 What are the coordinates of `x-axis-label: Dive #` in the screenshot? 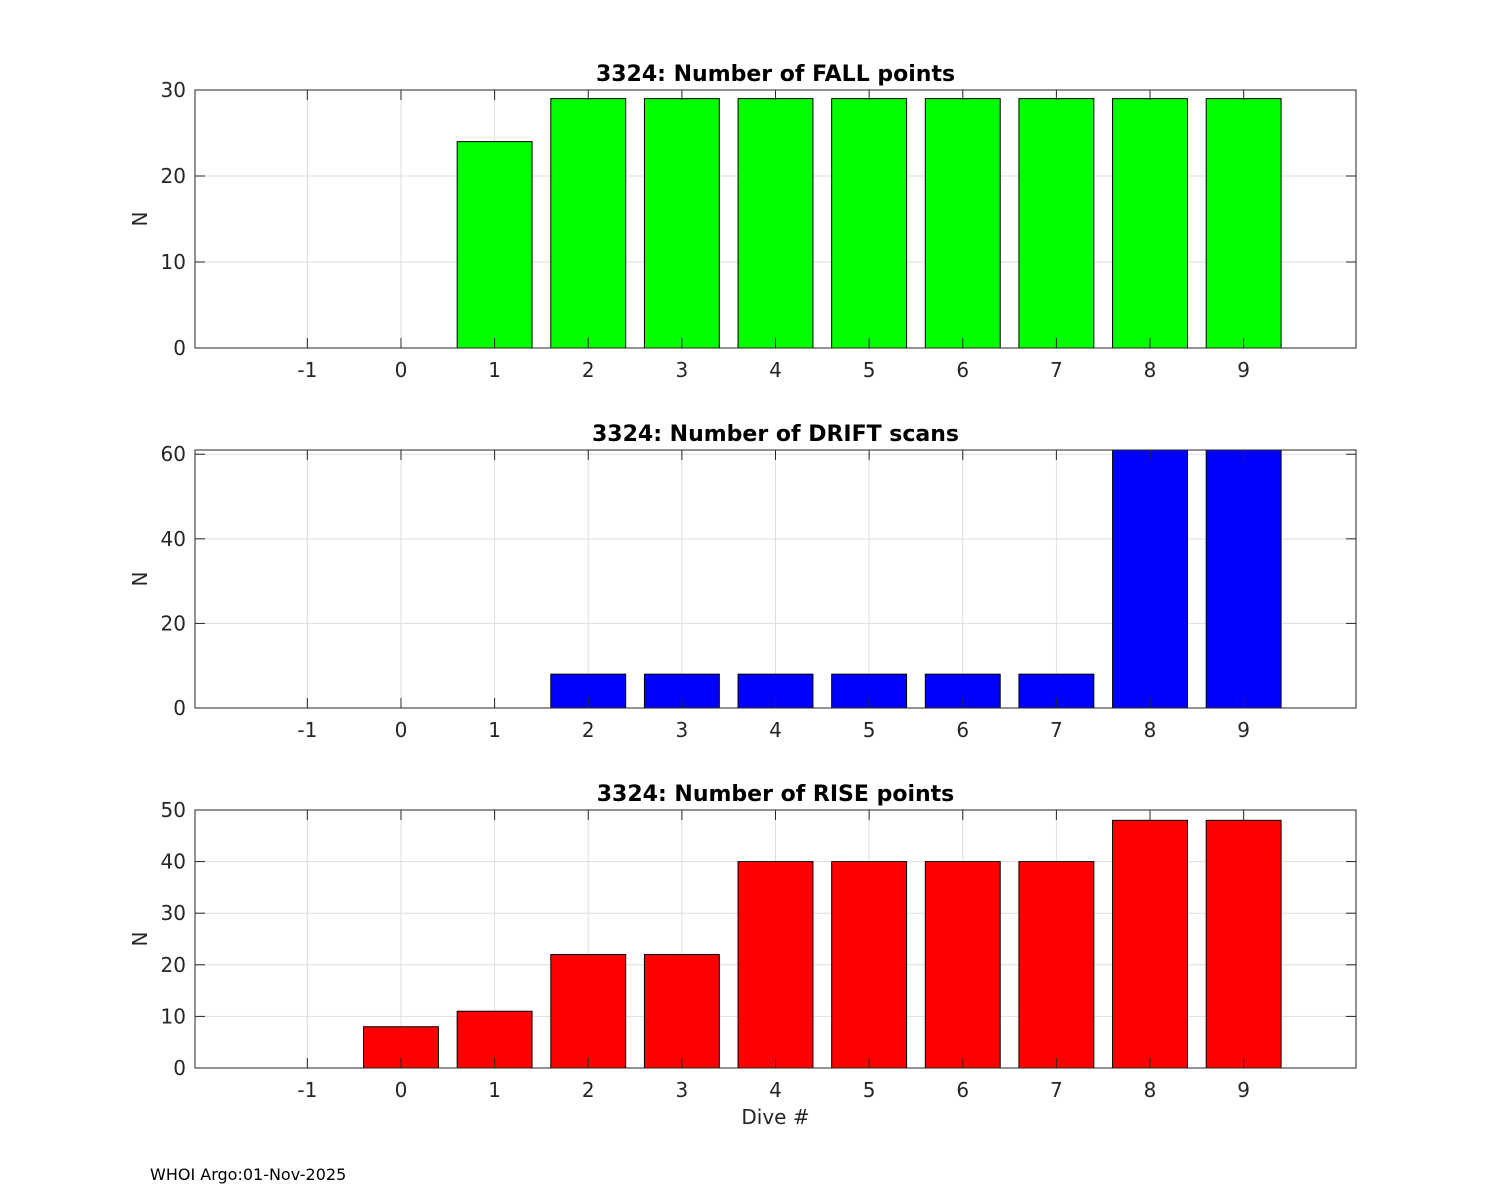 It's located at (775, 1117).